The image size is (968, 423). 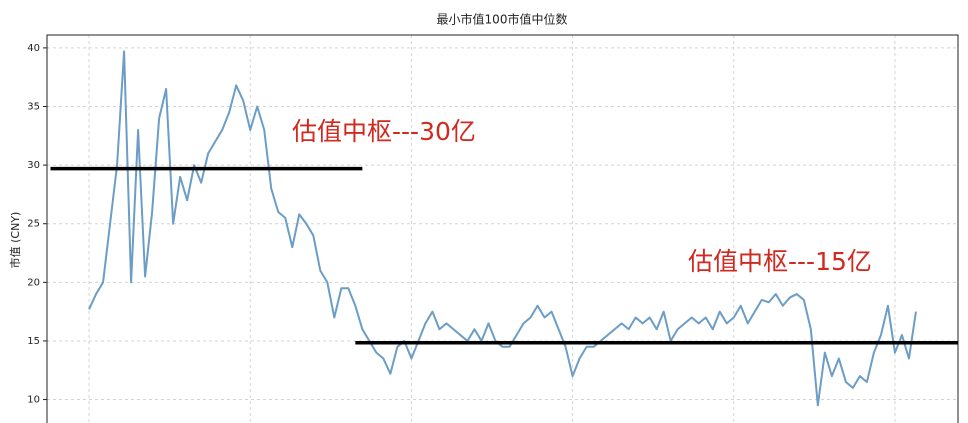 What do you see at coordinates (33, 400) in the screenshot?
I see `y-tick-label: 10` at bounding box center [33, 400].